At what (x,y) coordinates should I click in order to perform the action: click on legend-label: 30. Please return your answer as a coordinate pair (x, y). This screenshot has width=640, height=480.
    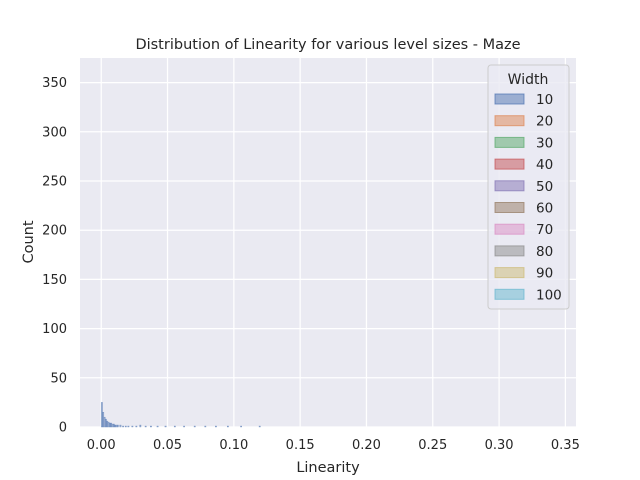
    Looking at the image, I should click on (544, 143).